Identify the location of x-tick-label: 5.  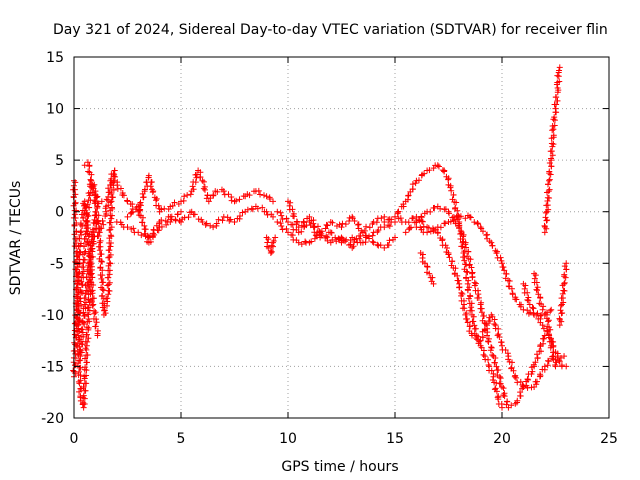
(181, 439).